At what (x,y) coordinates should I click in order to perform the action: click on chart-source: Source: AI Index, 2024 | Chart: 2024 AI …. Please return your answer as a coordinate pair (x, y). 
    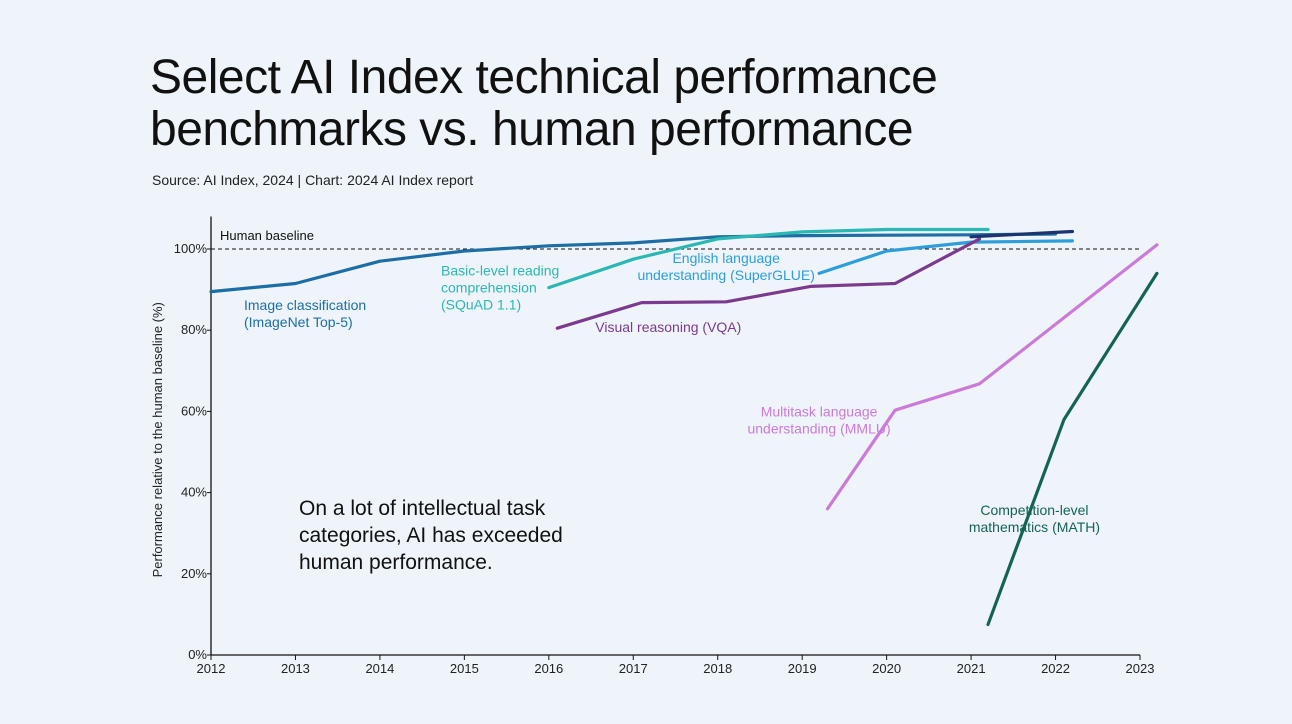
    Looking at the image, I should click on (313, 180).